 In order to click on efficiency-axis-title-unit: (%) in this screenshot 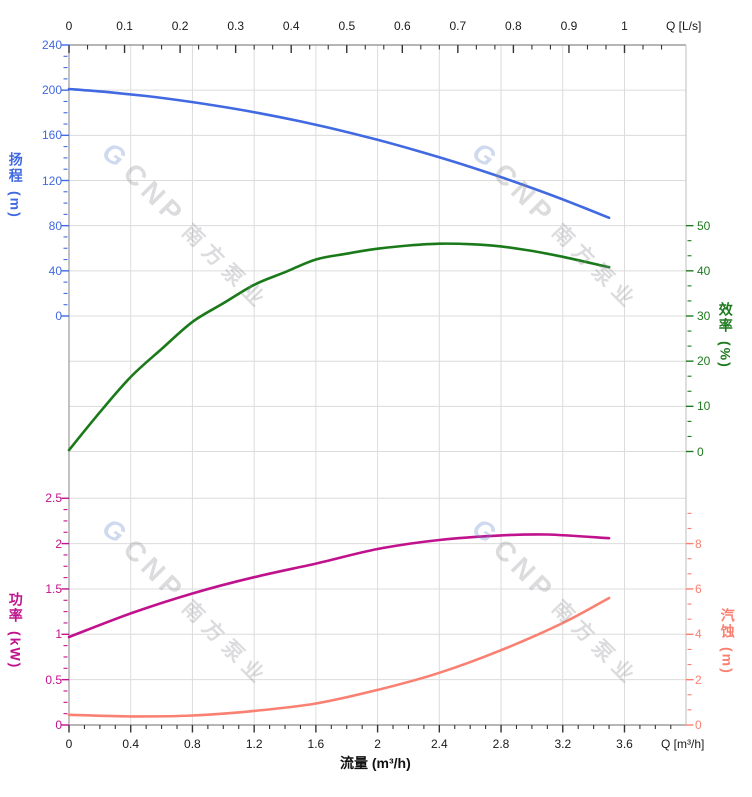, I will do `click(725, 355)`.